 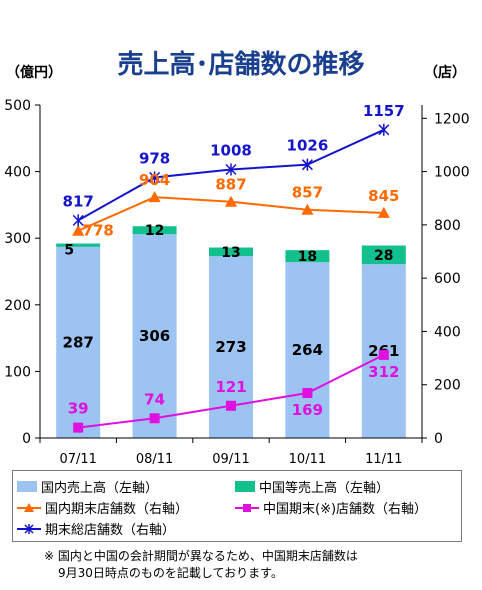 What do you see at coordinates (201, 556) in the screenshot?
I see `footnote-line-1: ※ 国内と中国の会計期間が異なるため、中国期末店舗数は` at bounding box center [201, 556].